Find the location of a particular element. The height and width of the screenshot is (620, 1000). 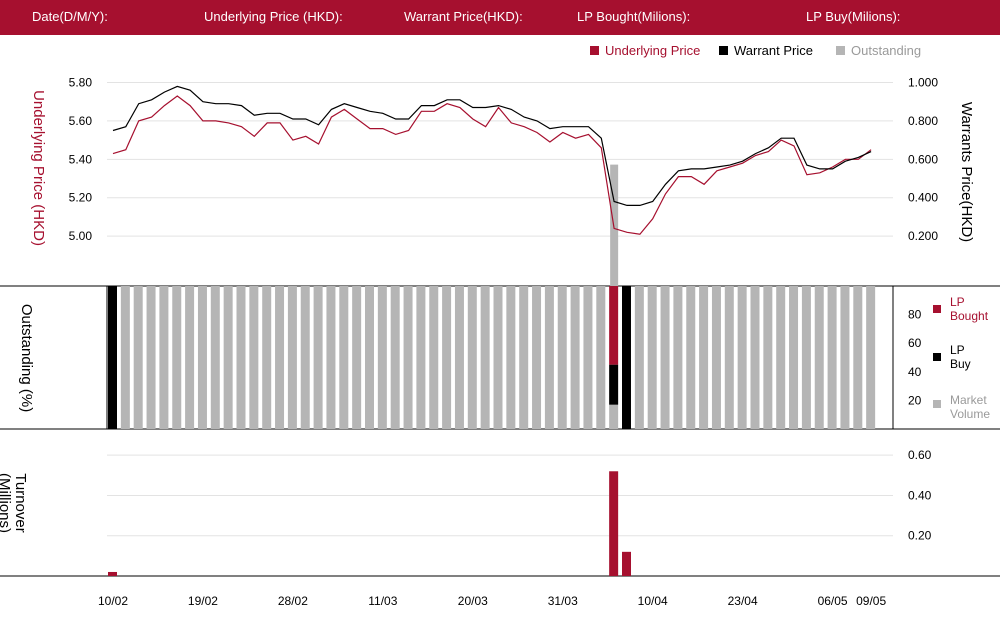

legend-label: Volume is located at coordinates (970, 414).